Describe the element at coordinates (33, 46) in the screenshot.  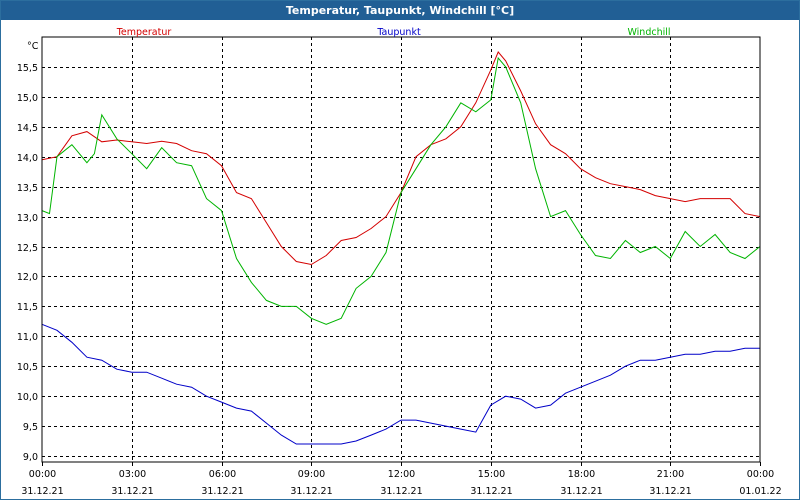
I see `y-axis-label: °C` at that location.